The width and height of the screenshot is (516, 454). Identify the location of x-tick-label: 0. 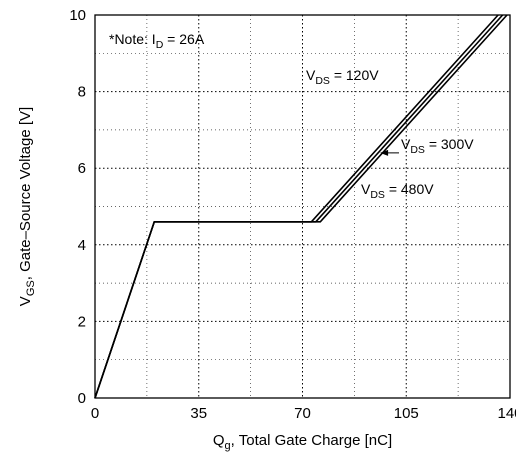
(95, 413).